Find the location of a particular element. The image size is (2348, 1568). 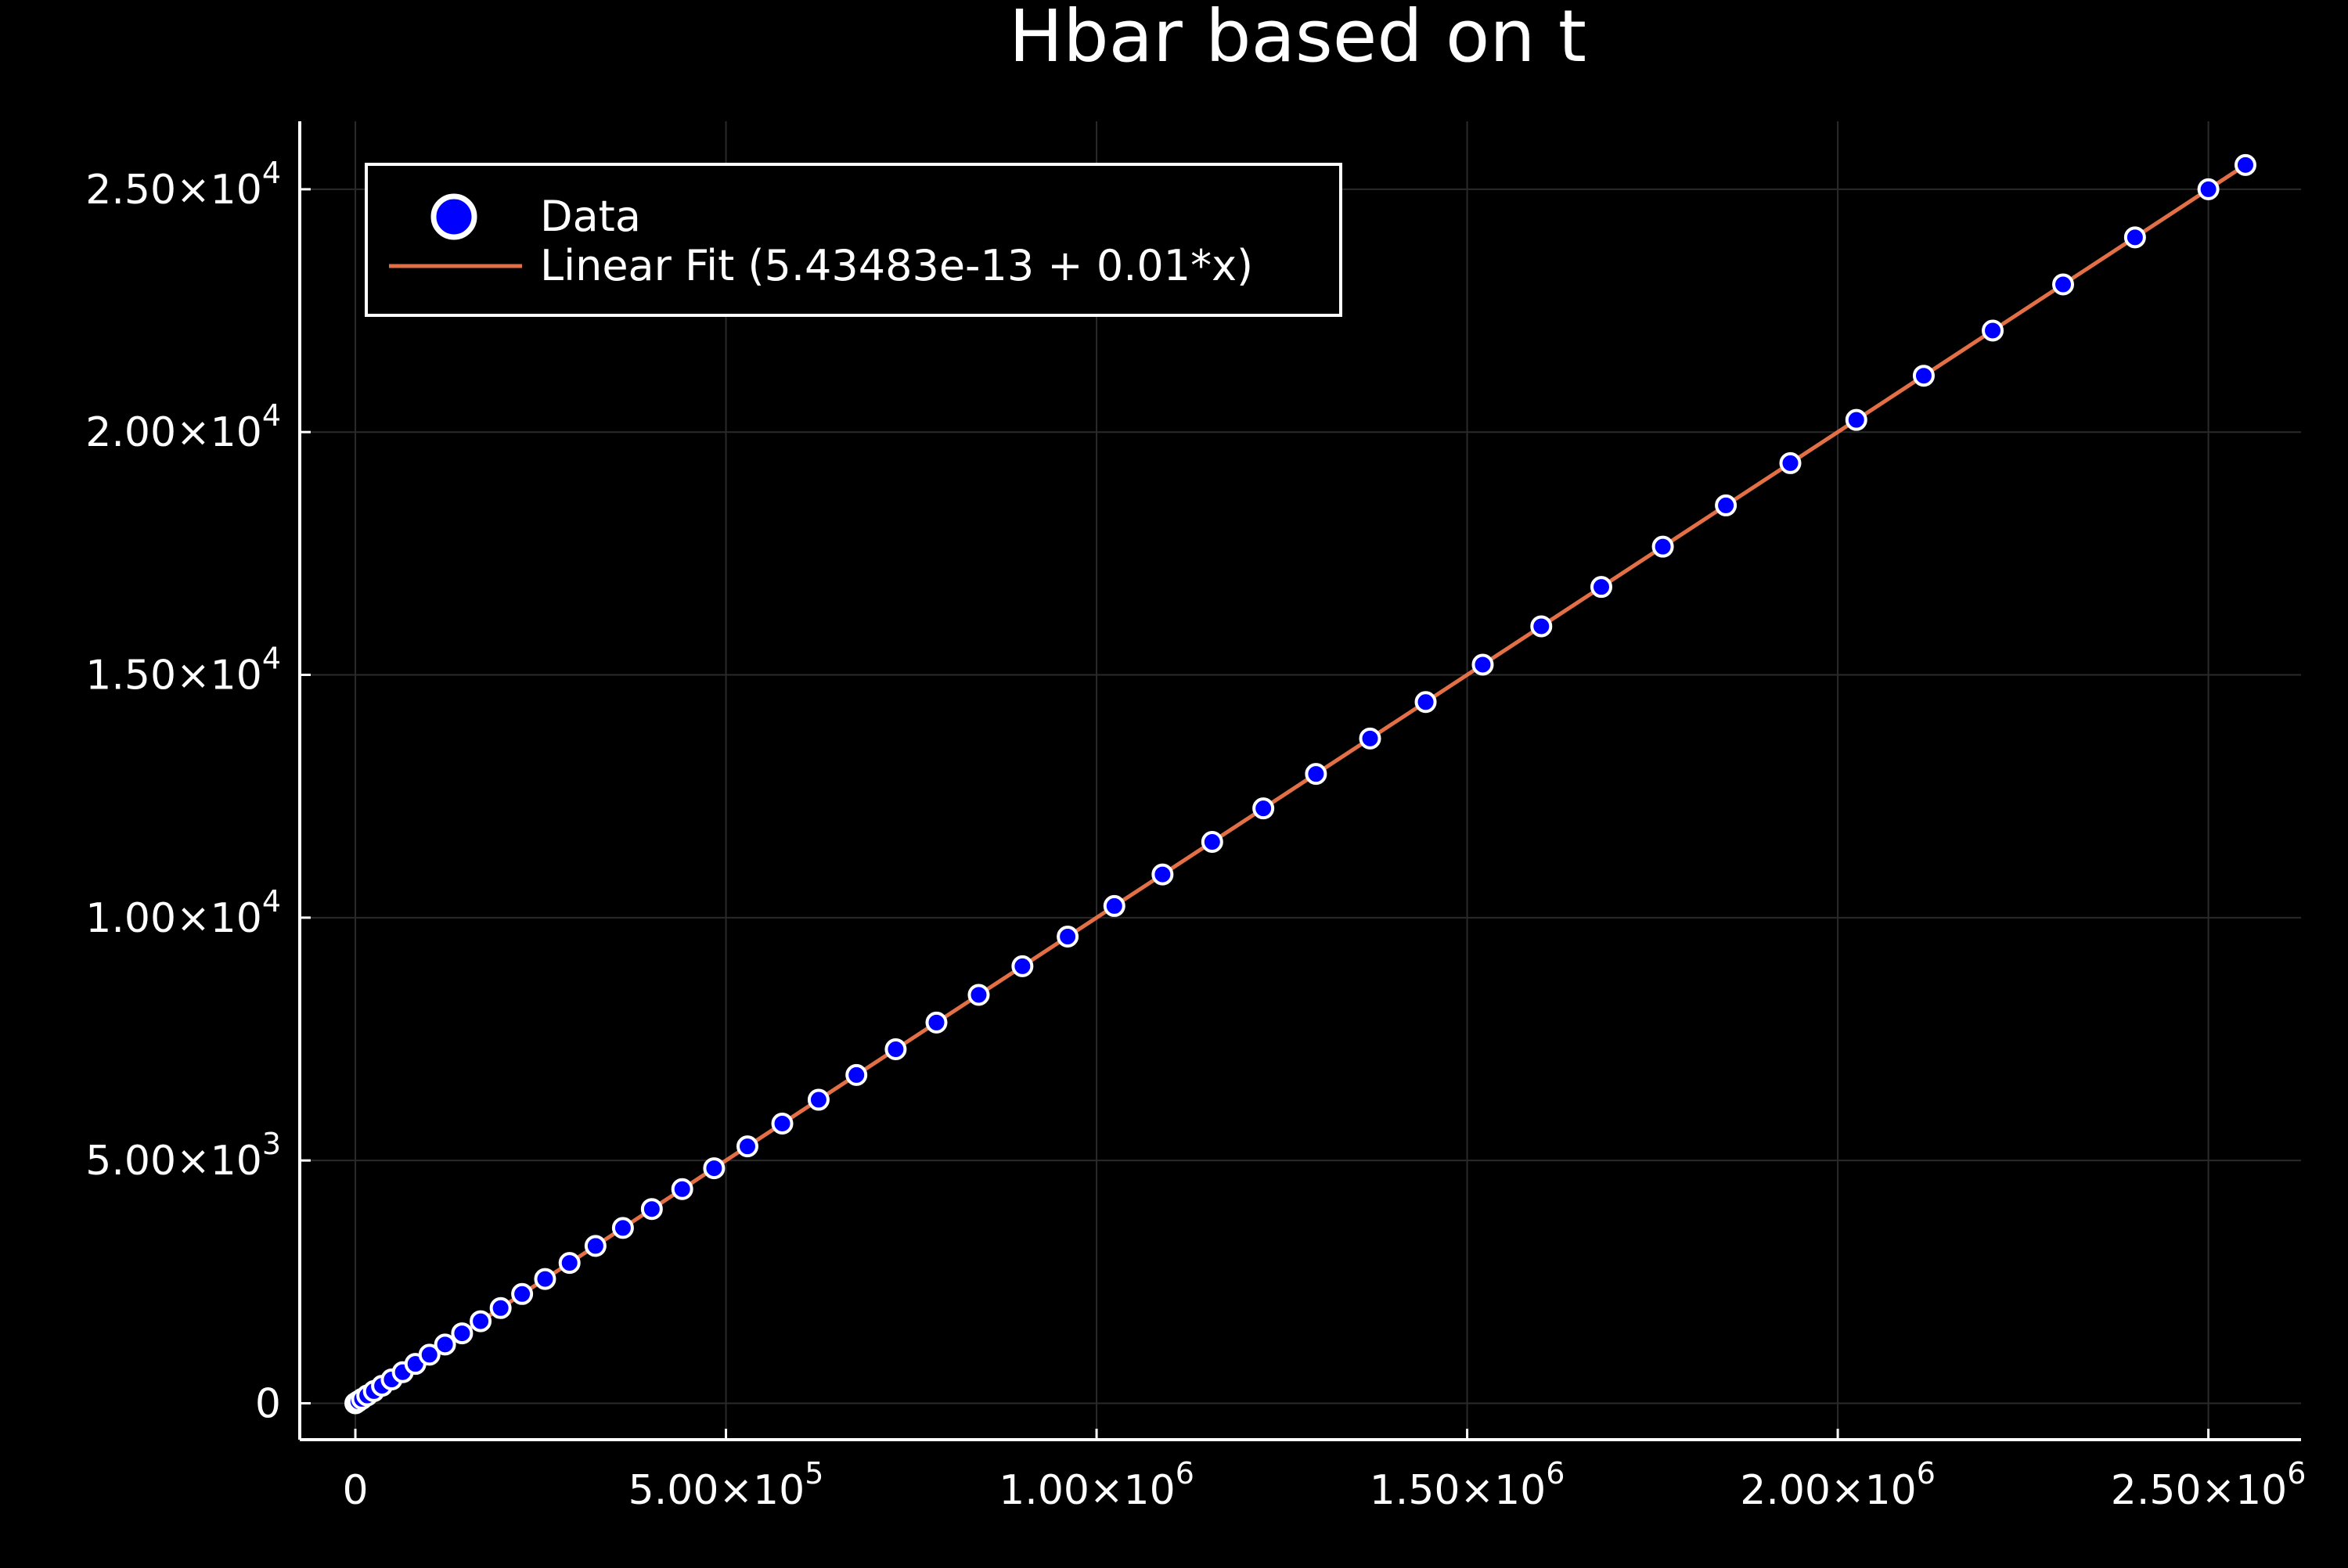

y-tick-label: 0 is located at coordinates (268, 1404).